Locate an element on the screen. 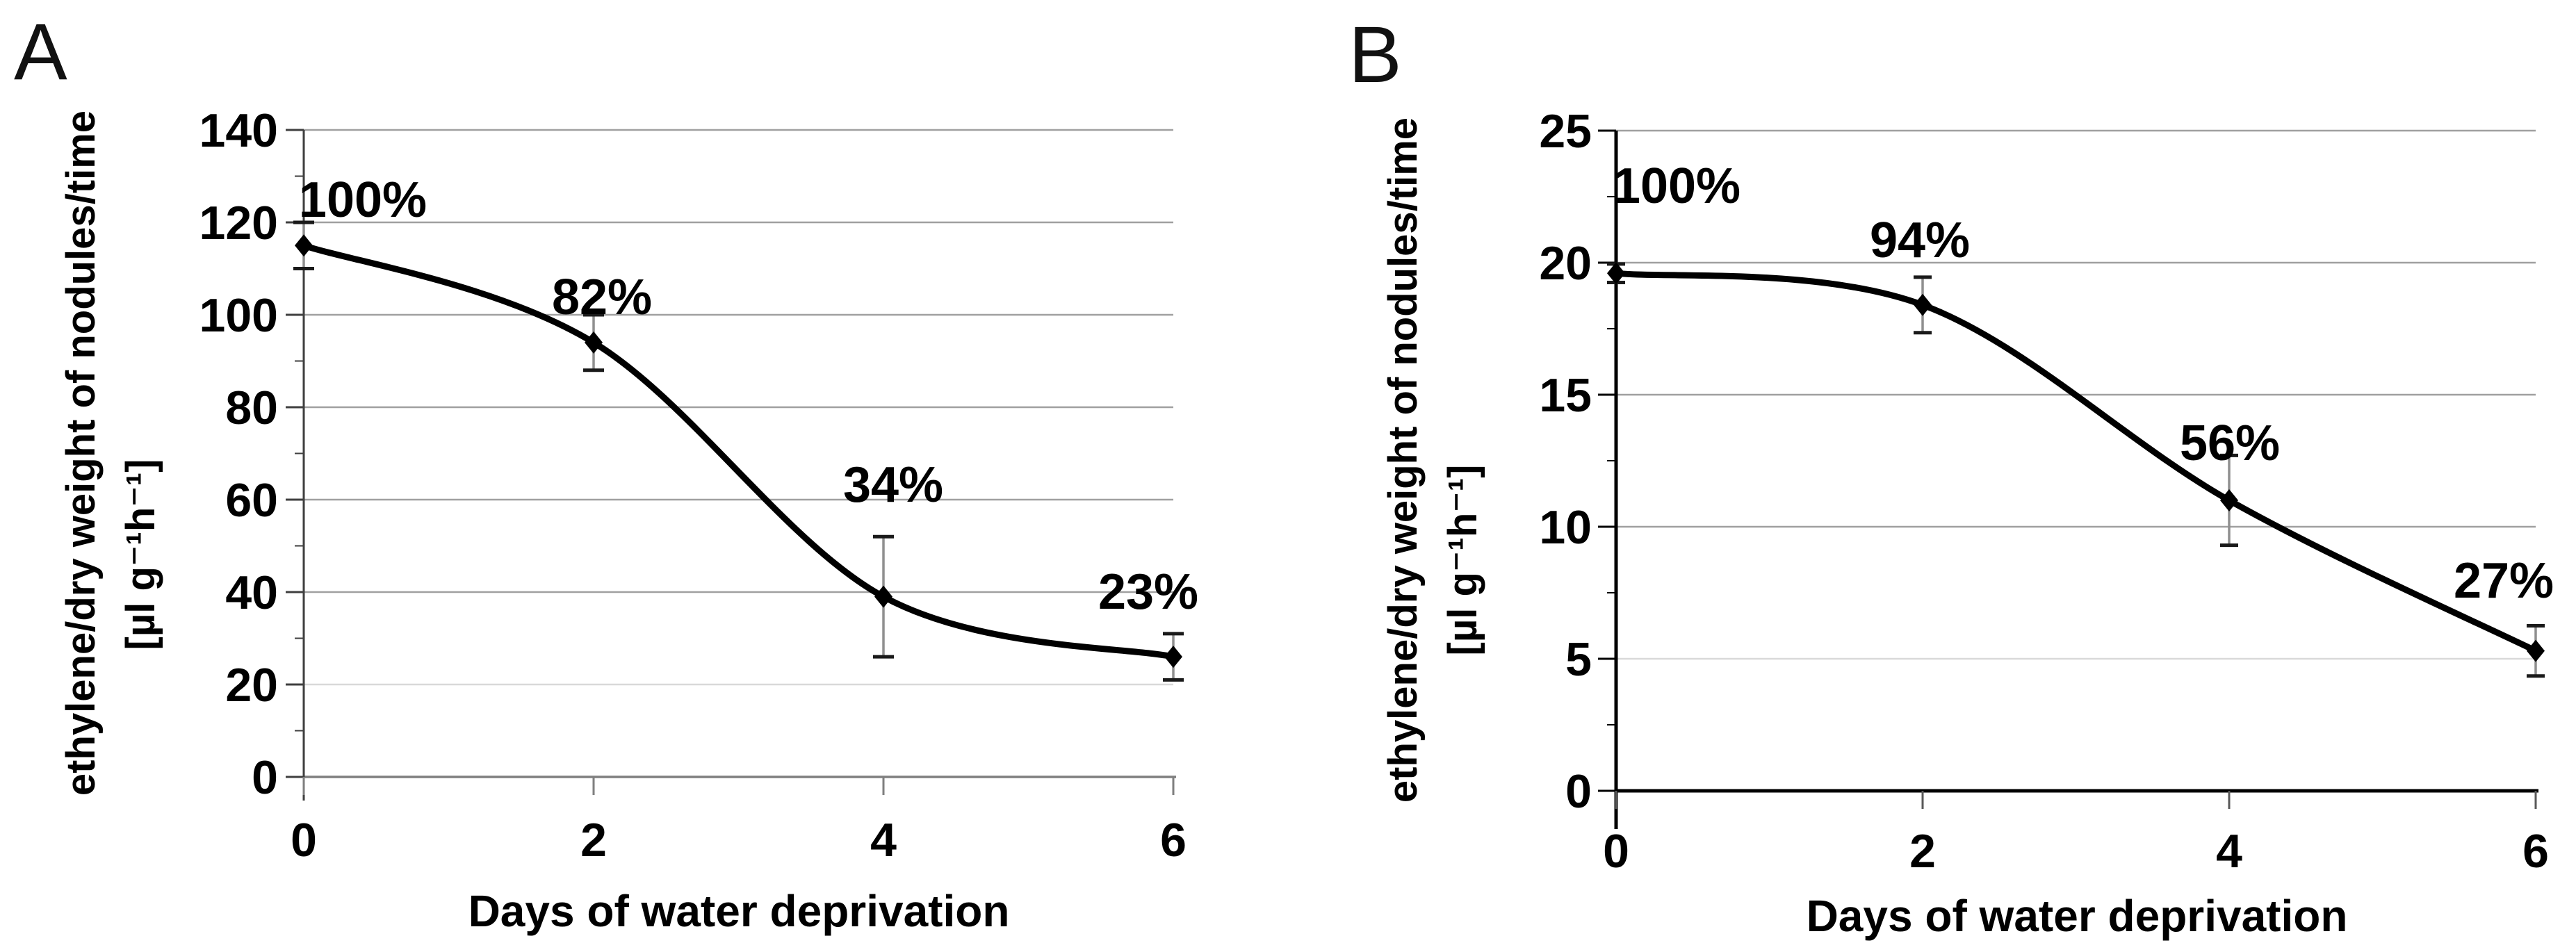 The image size is (2576, 943). y-tick-label: 10 is located at coordinates (1565, 527).